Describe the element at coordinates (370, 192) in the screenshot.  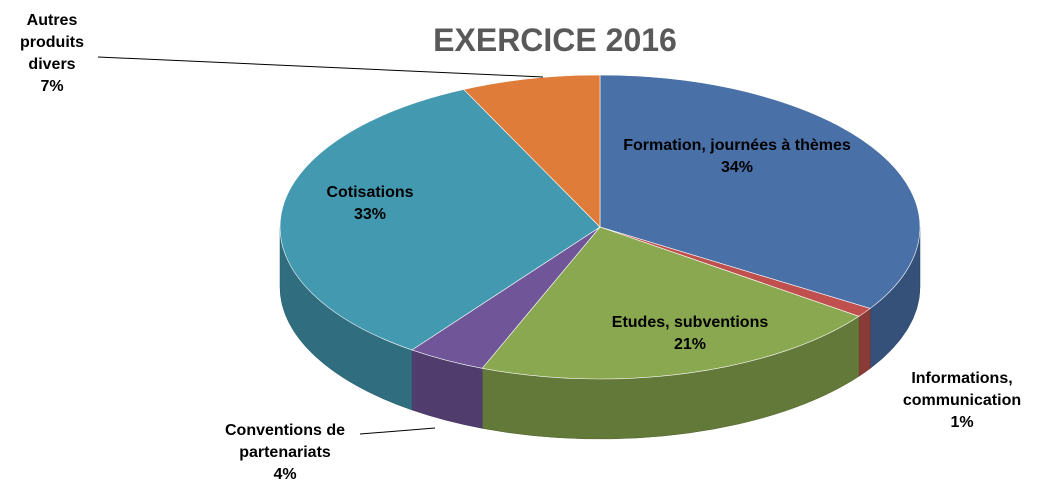
I see `slice-category-label: Cotisations` at that location.